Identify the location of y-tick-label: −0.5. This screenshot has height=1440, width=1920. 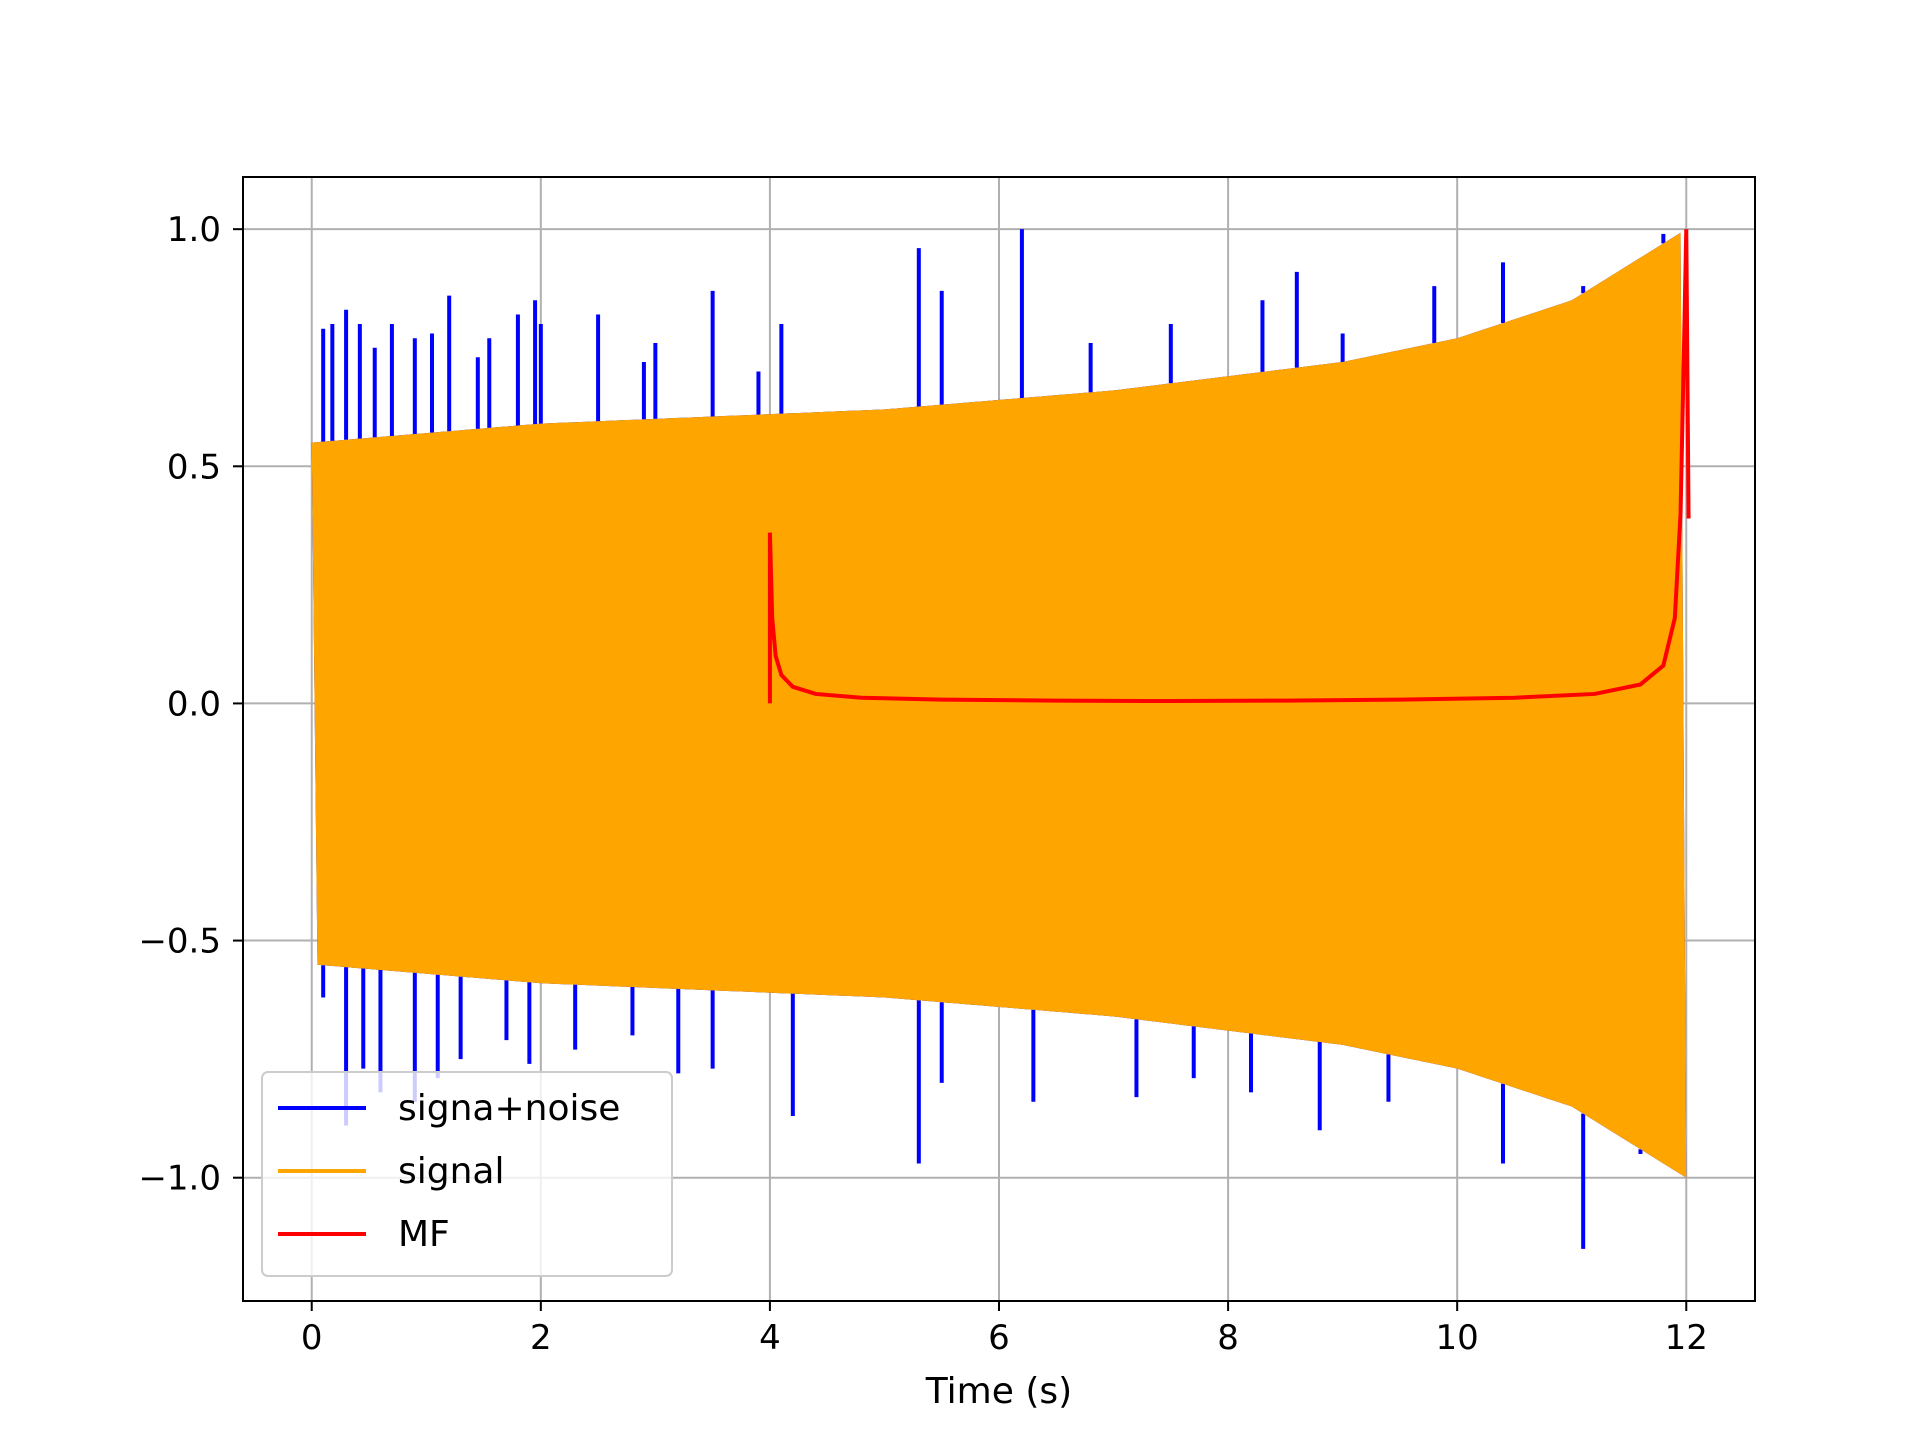
(179, 942).